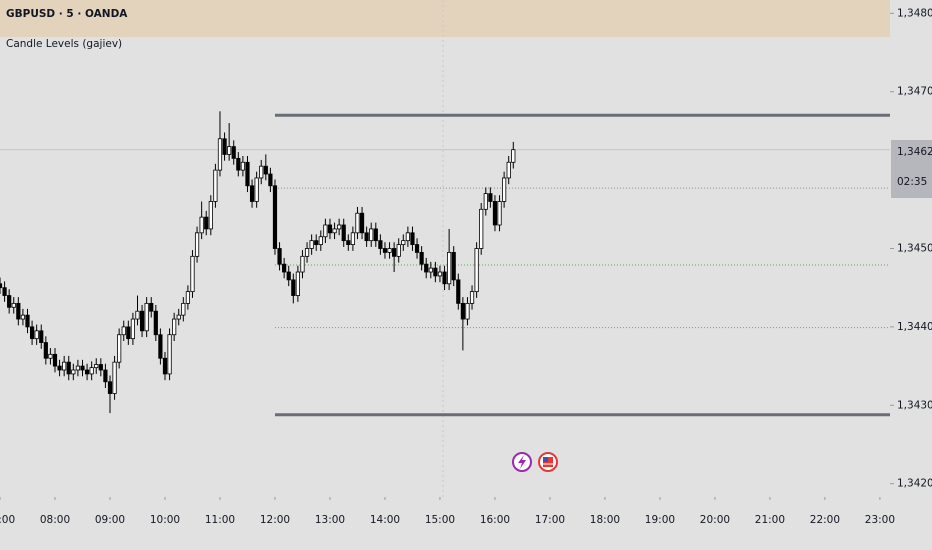  What do you see at coordinates (440, 520) in the screenshot?
I see `x-tick-label: 15:00` at bounding box center [440, 520].